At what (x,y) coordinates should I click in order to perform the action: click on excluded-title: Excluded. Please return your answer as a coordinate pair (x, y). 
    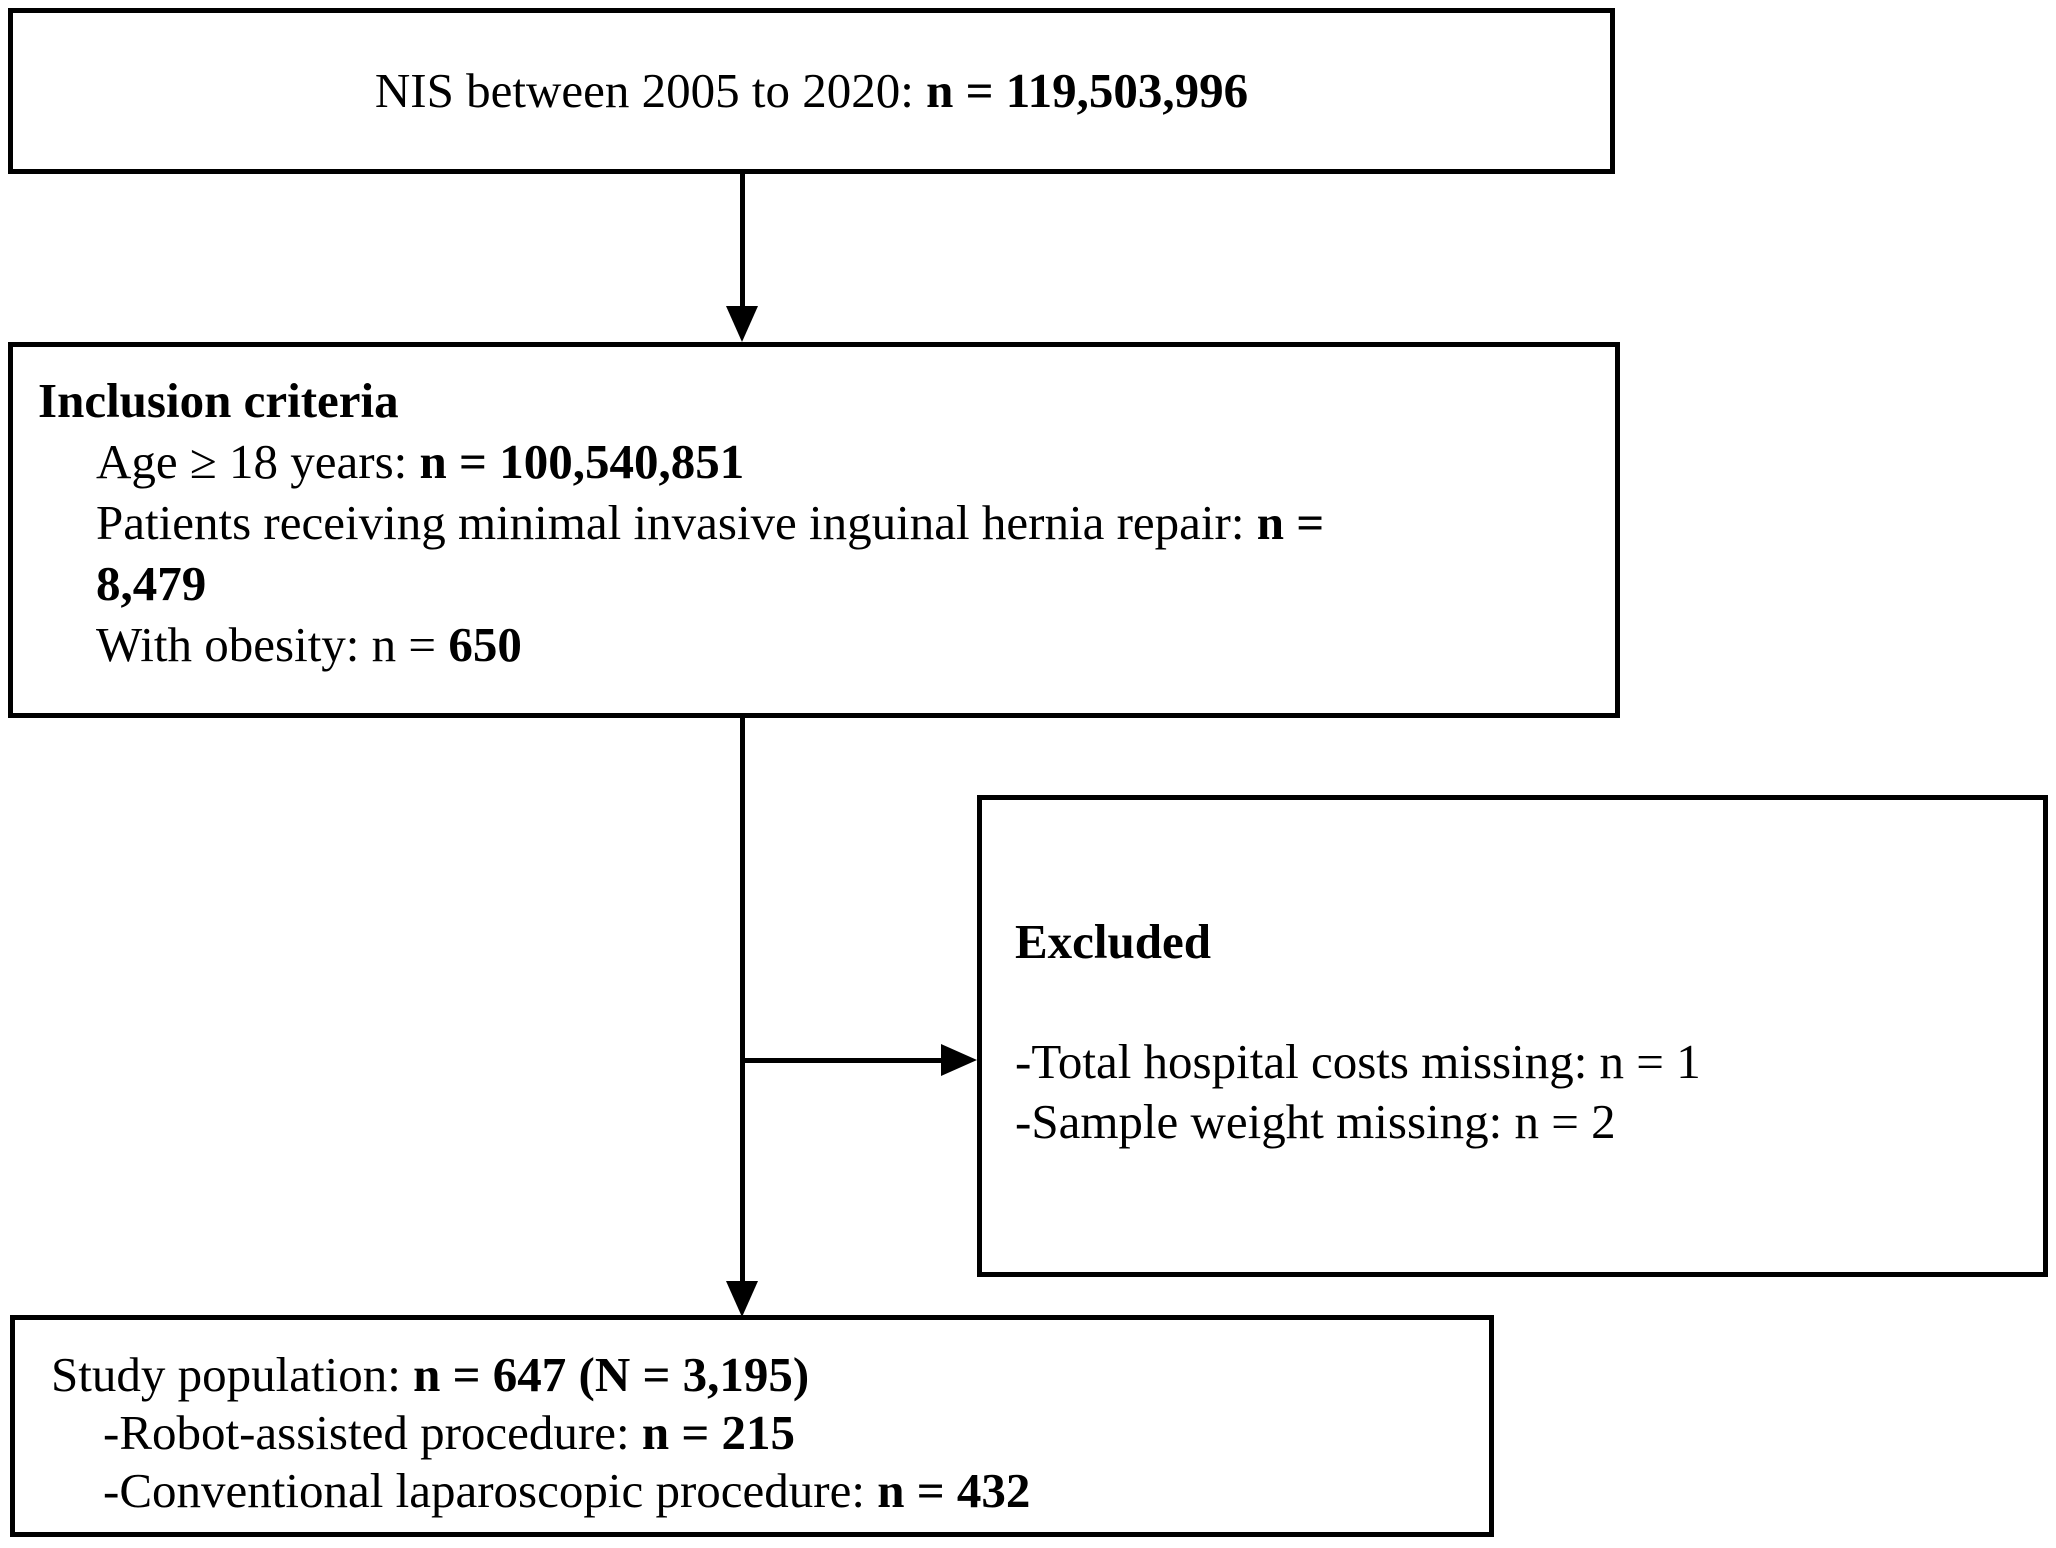
    Looking at the image, I should click on (1113, 941).